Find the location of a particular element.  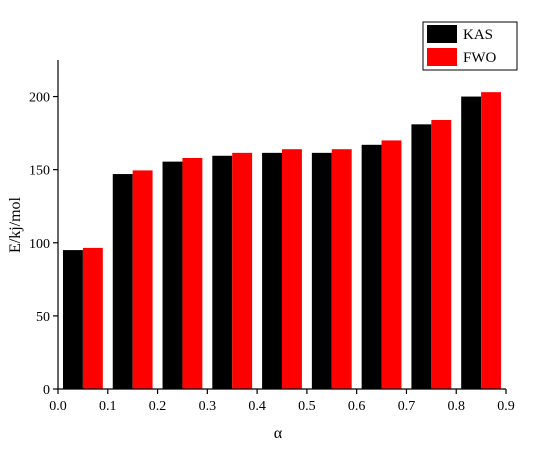

y-tick-label: 200 is located at coordinates (39, 98).